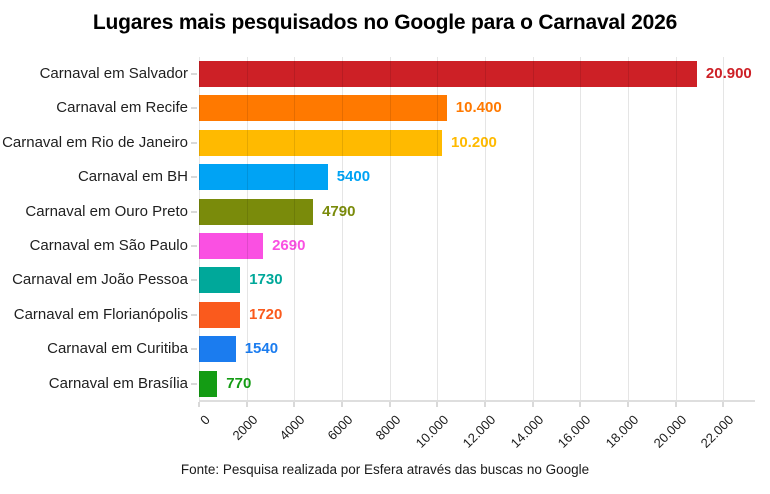 The height and width of the screenshot is (494, 770). I want to click on x-tick-label: 10.000, so click(431, 431).